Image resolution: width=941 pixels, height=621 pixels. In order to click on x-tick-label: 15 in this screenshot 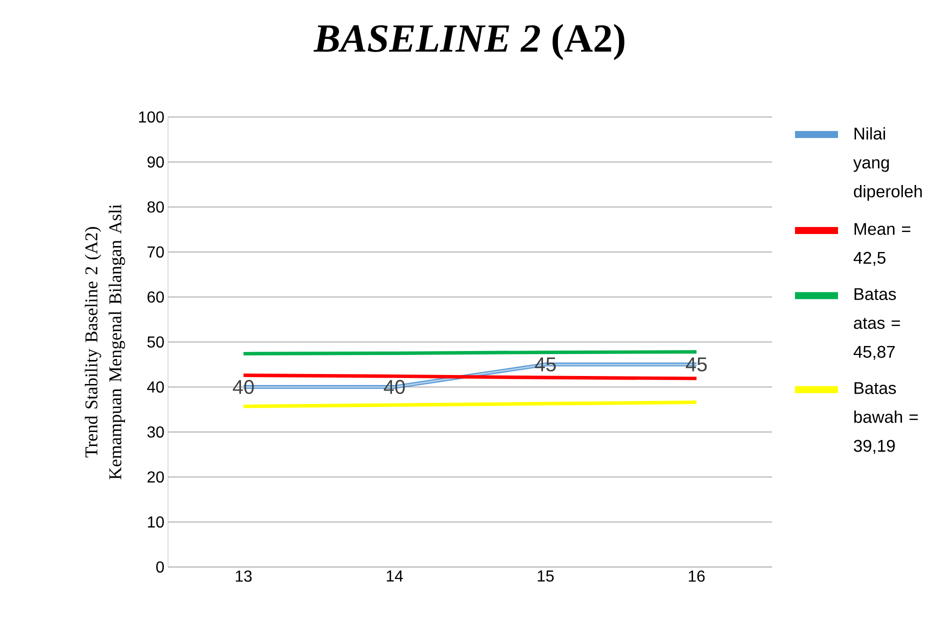, I will do `click(546, 576)`.